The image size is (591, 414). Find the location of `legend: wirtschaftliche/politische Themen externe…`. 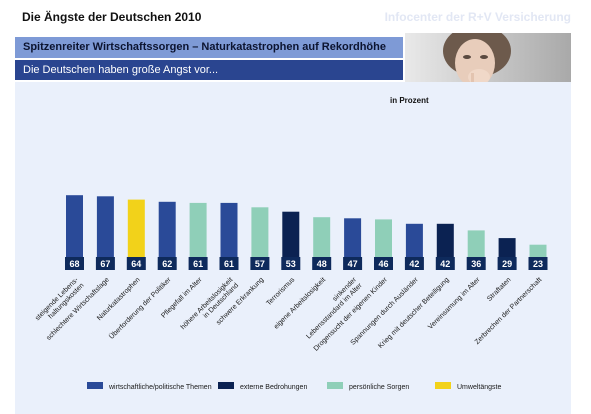

legend: wirtschaftliche/politische Themen externe… is located at coordinates (294, 386).